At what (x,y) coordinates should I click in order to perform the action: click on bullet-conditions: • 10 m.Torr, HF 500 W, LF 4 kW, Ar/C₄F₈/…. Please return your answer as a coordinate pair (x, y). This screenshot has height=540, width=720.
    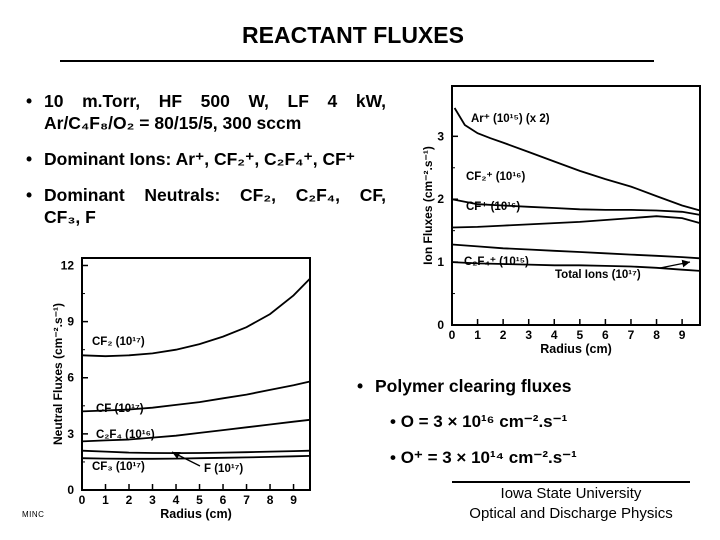
    Looking at the image, I should click on (206, 112).